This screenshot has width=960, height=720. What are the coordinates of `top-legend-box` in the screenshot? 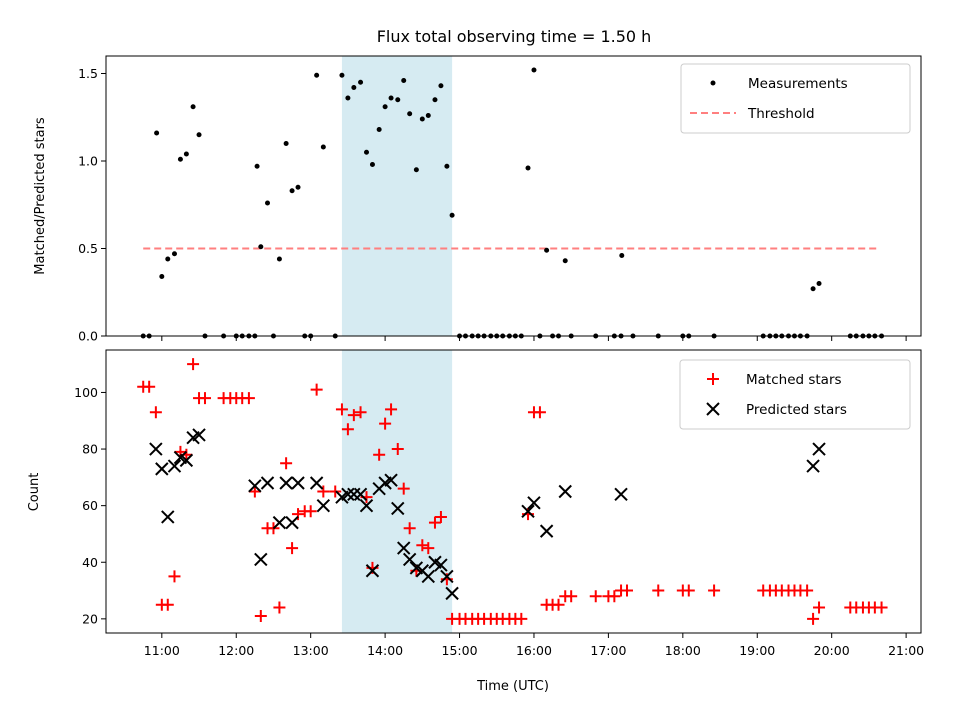 It's located at (795, 98).